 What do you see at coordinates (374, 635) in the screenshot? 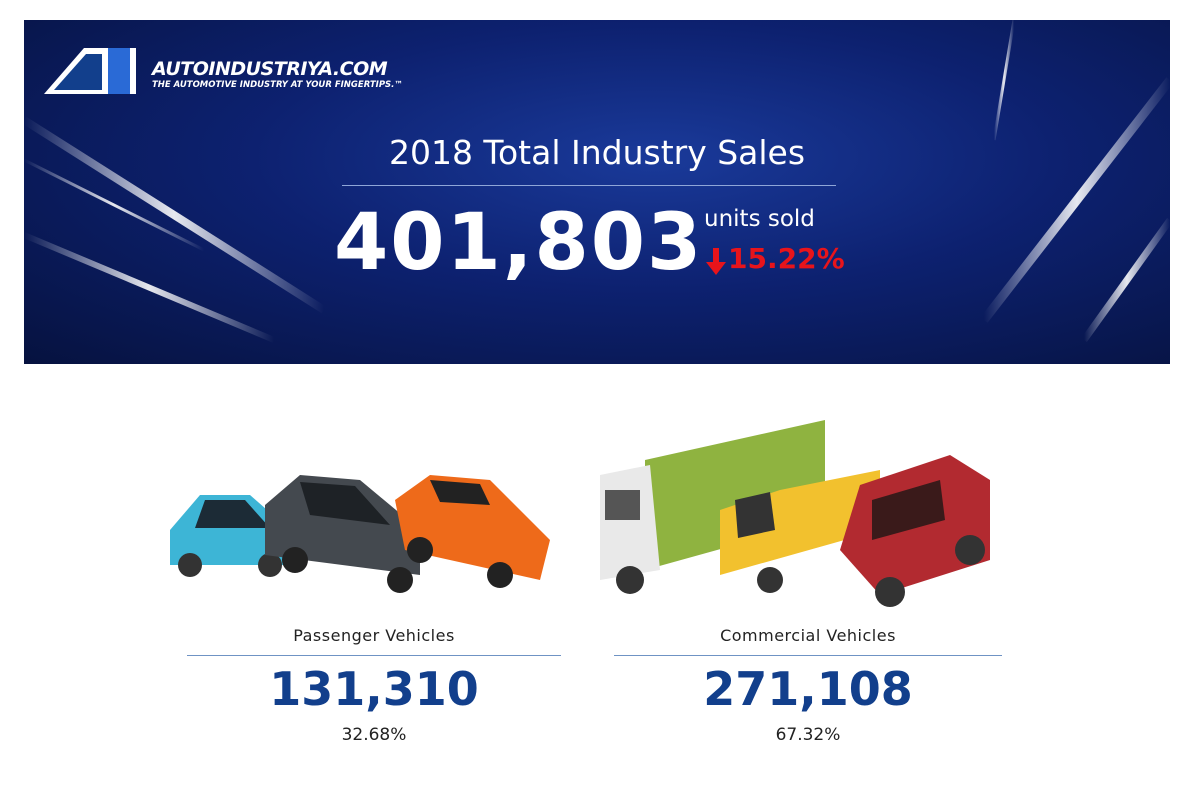
I see `segment-label: Passenger Vehicles` at bounding box center [374, 635].